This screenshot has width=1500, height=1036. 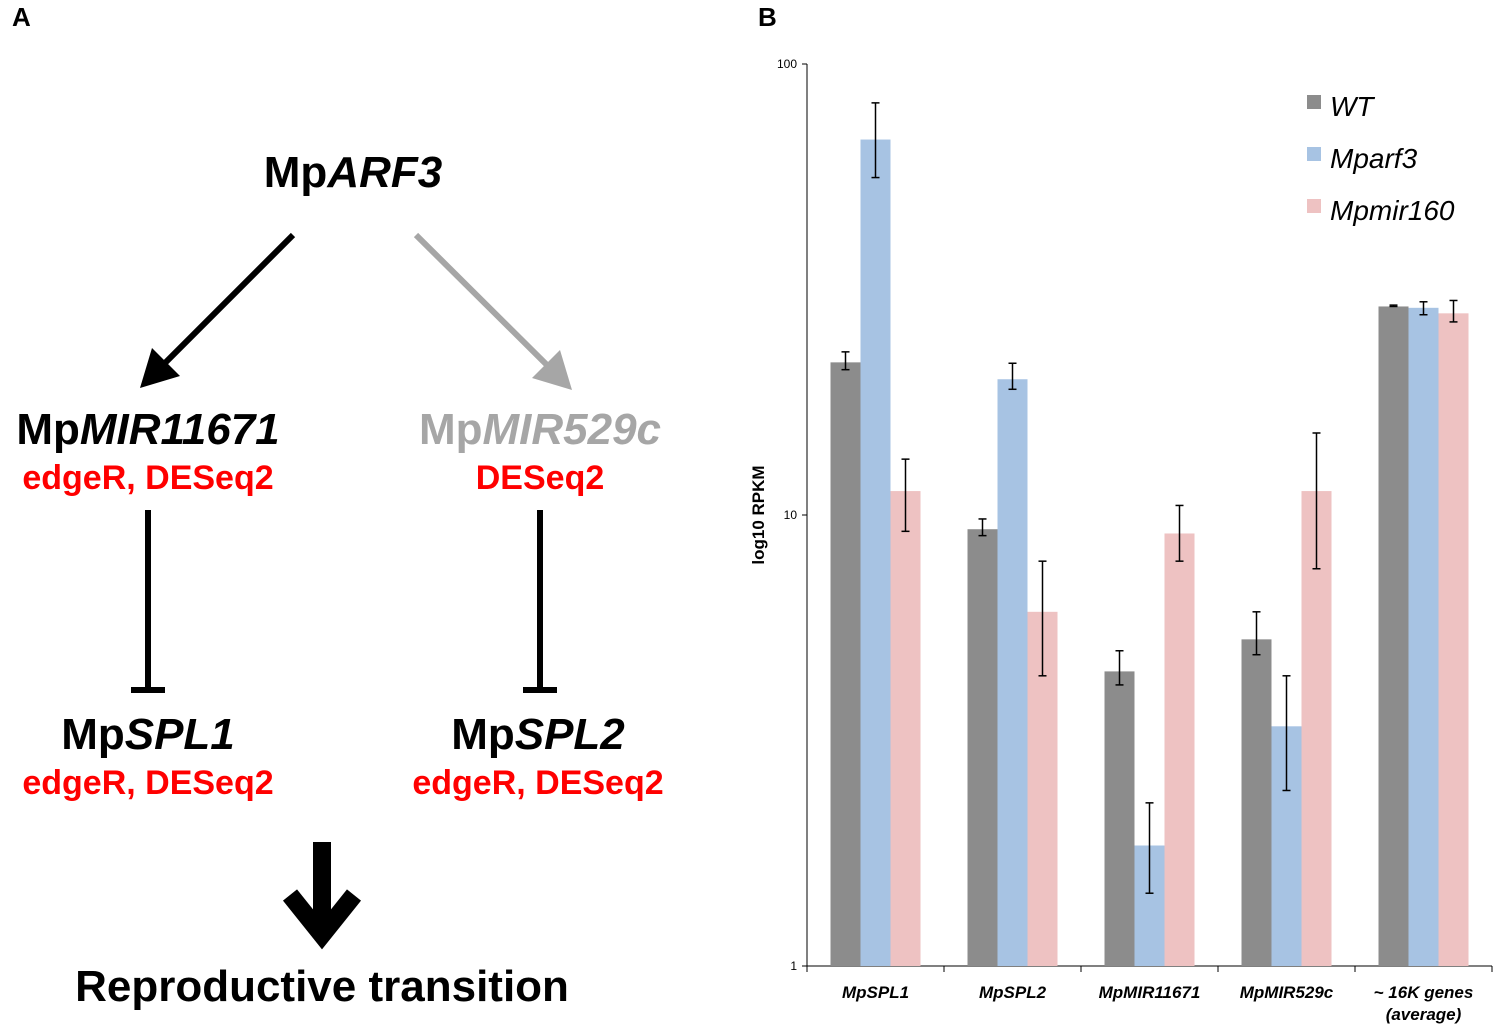 What do you see at coordinates (484, 302) in the screenshot?
I see `arrow-arf3-mir529c` at bounding box center [484, 302].